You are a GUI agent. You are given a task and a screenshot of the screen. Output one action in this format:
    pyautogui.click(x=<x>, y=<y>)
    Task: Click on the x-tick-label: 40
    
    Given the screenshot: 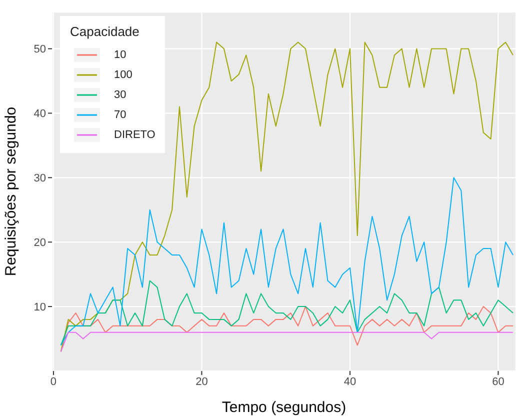 What is the action you would take?
    pyautogui.click(x=350, y=382)
    